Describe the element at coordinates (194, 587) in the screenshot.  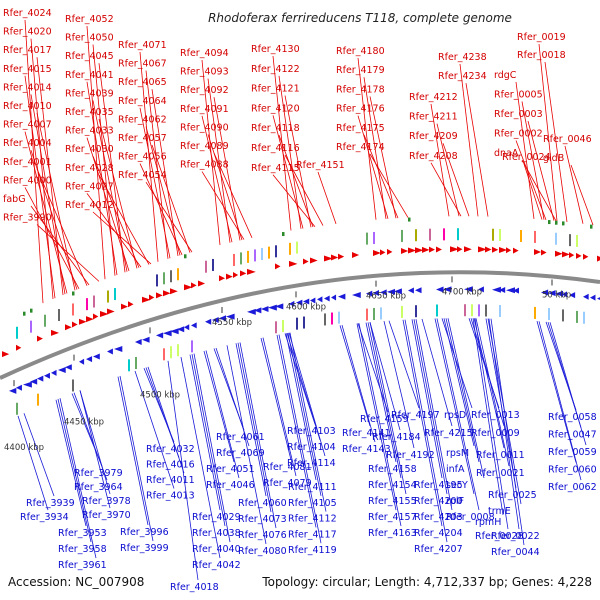
I see `gene-label: Rfer_4018` at that location.